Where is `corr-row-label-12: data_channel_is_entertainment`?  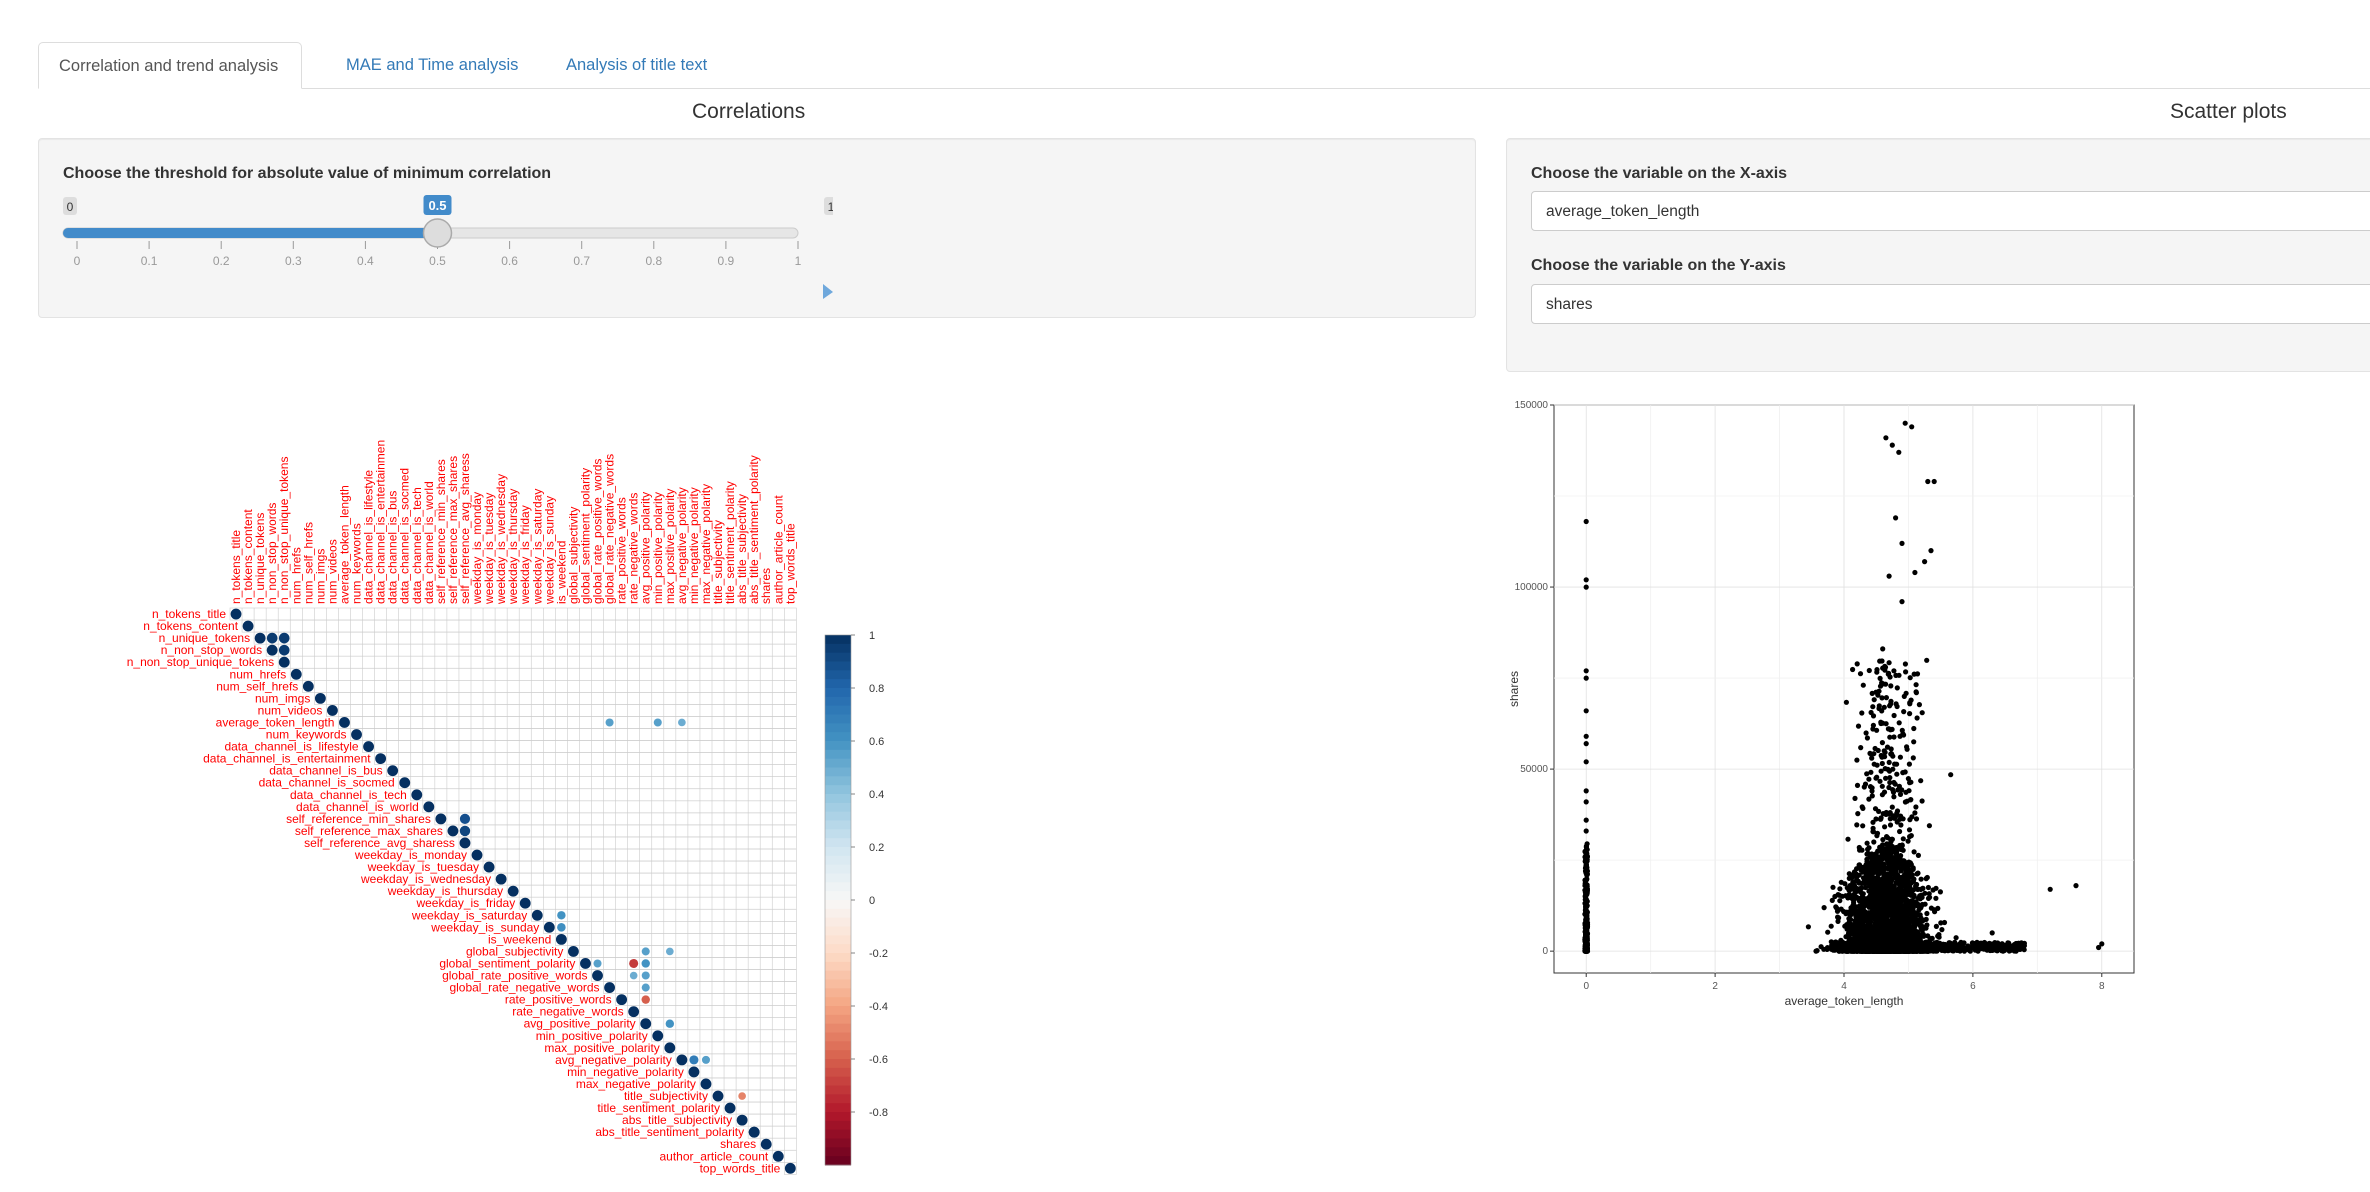 corr-row-label-12: data_channel_is_entertainment is located at coordinates (287, 759).